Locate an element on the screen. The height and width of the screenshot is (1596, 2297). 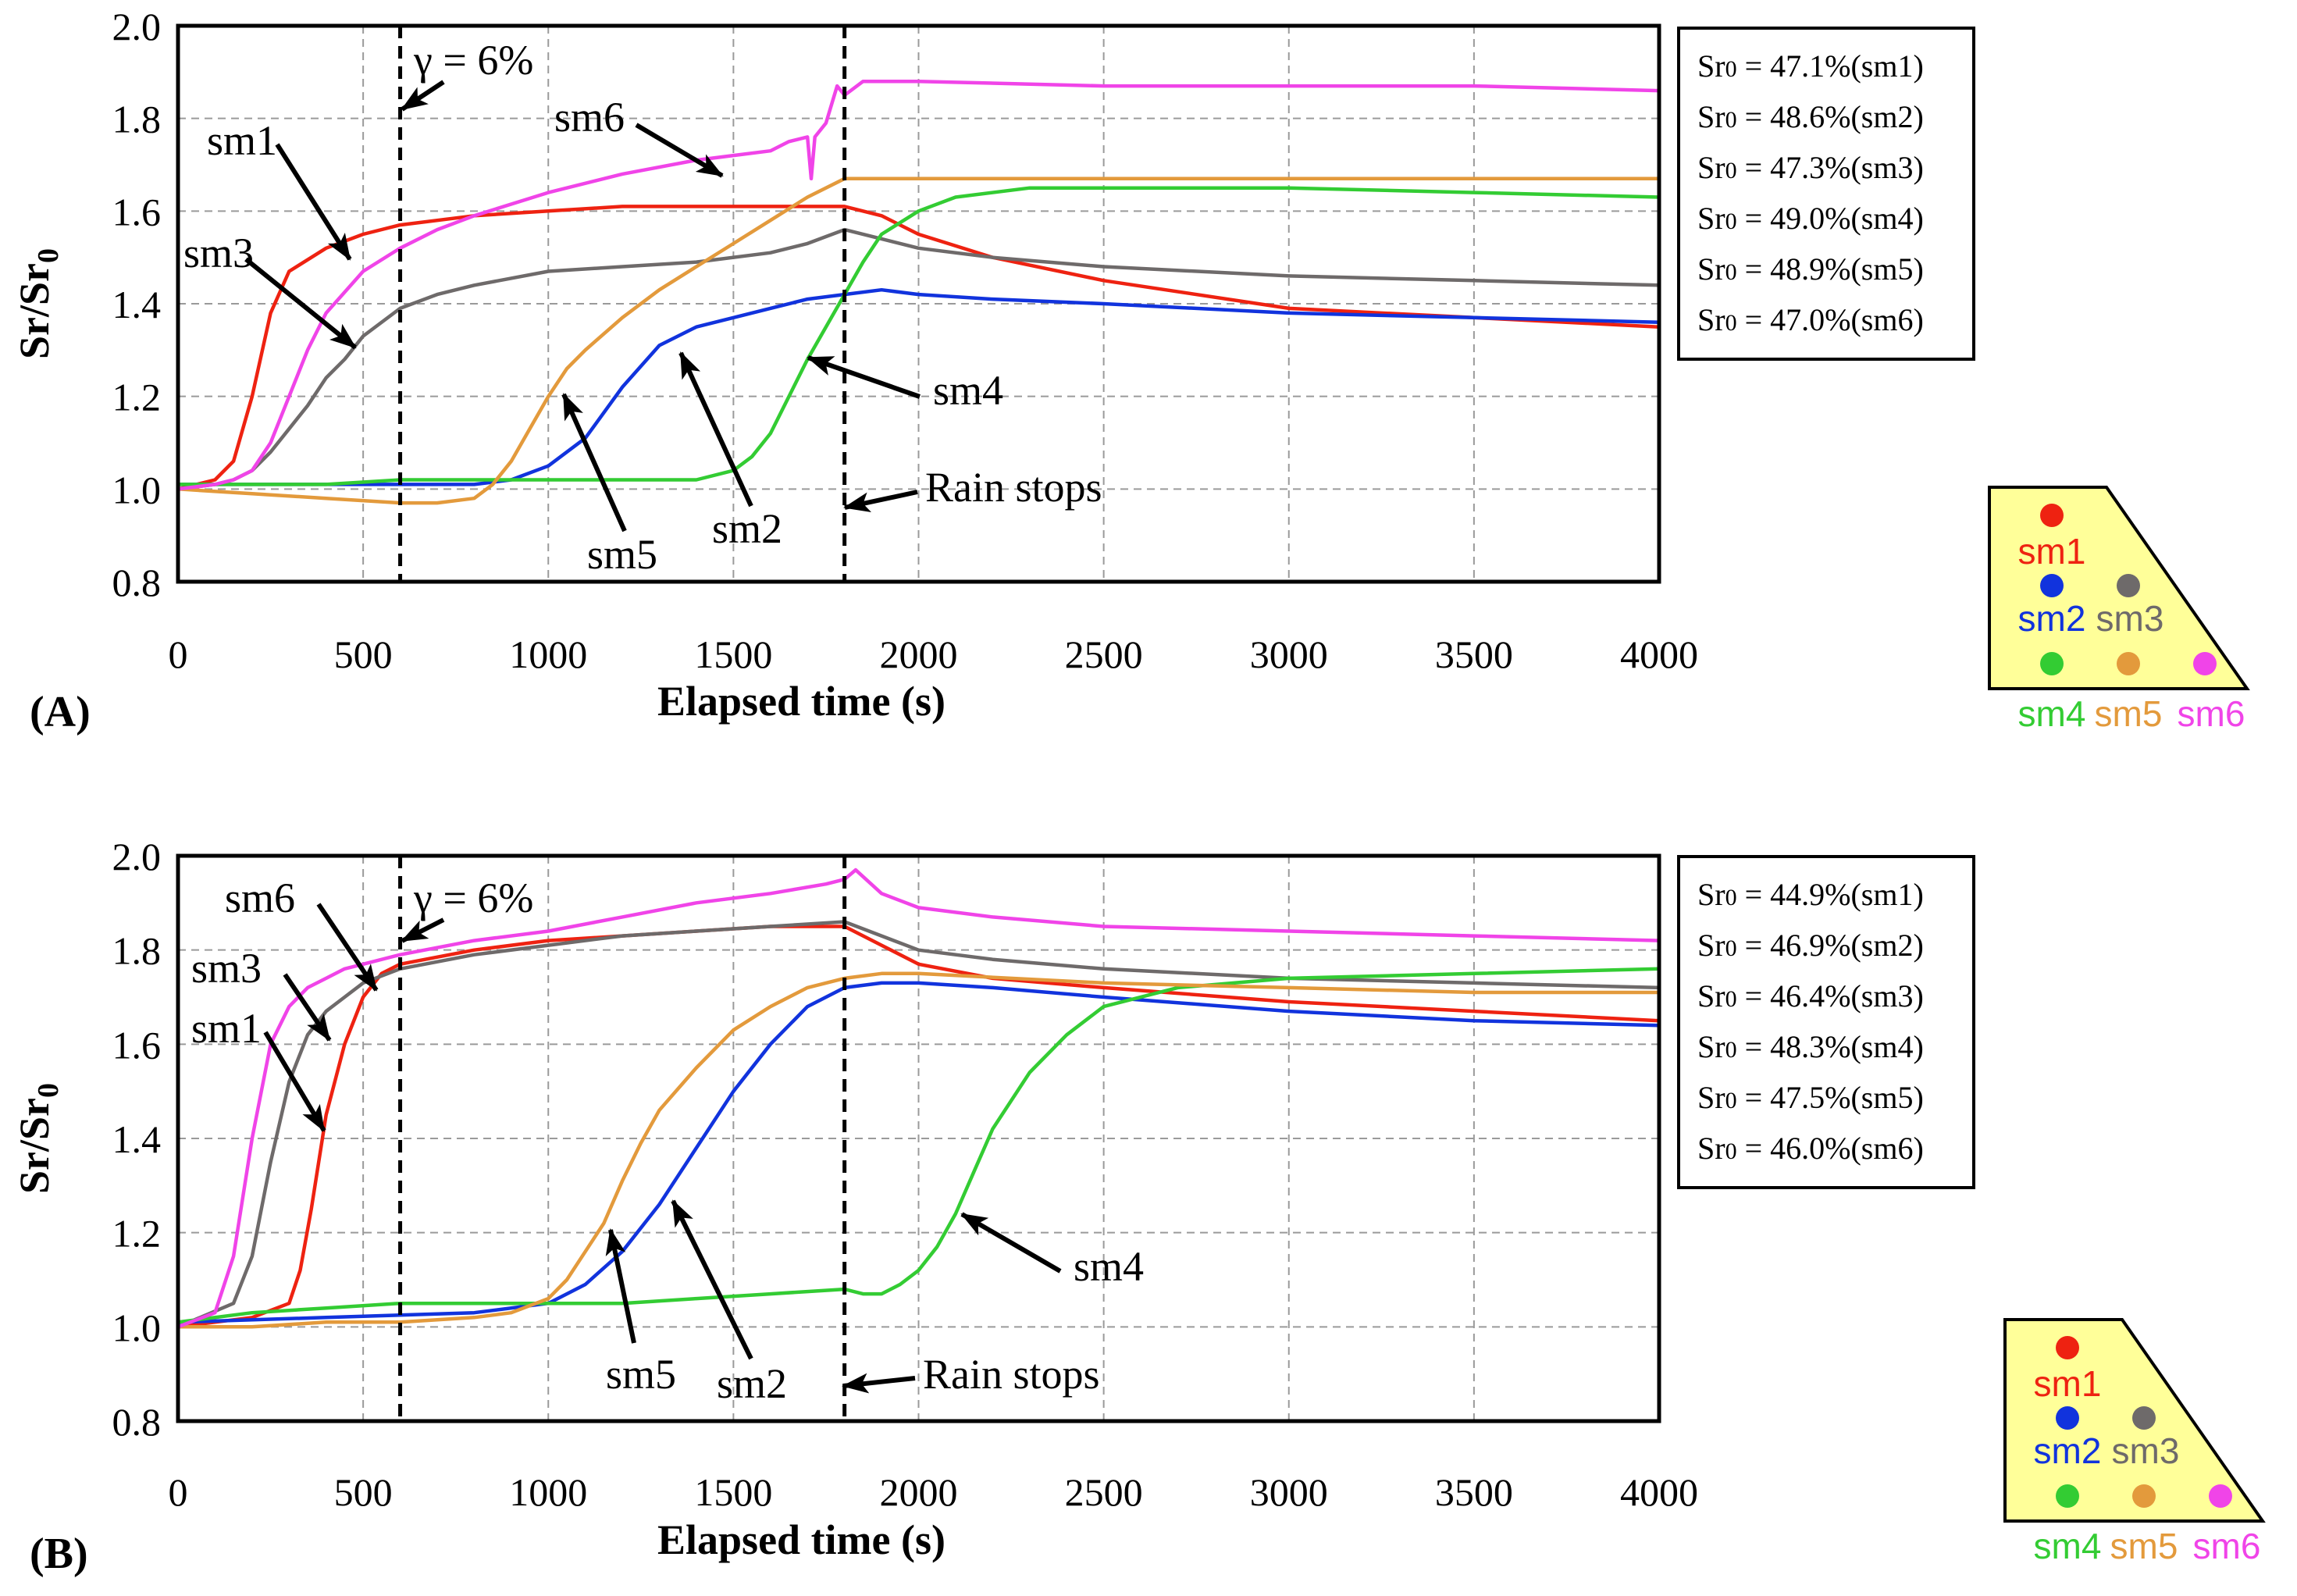
legend-entry: Sr0 = 46.4%(sm3) is located at coordinates (1811, 996).